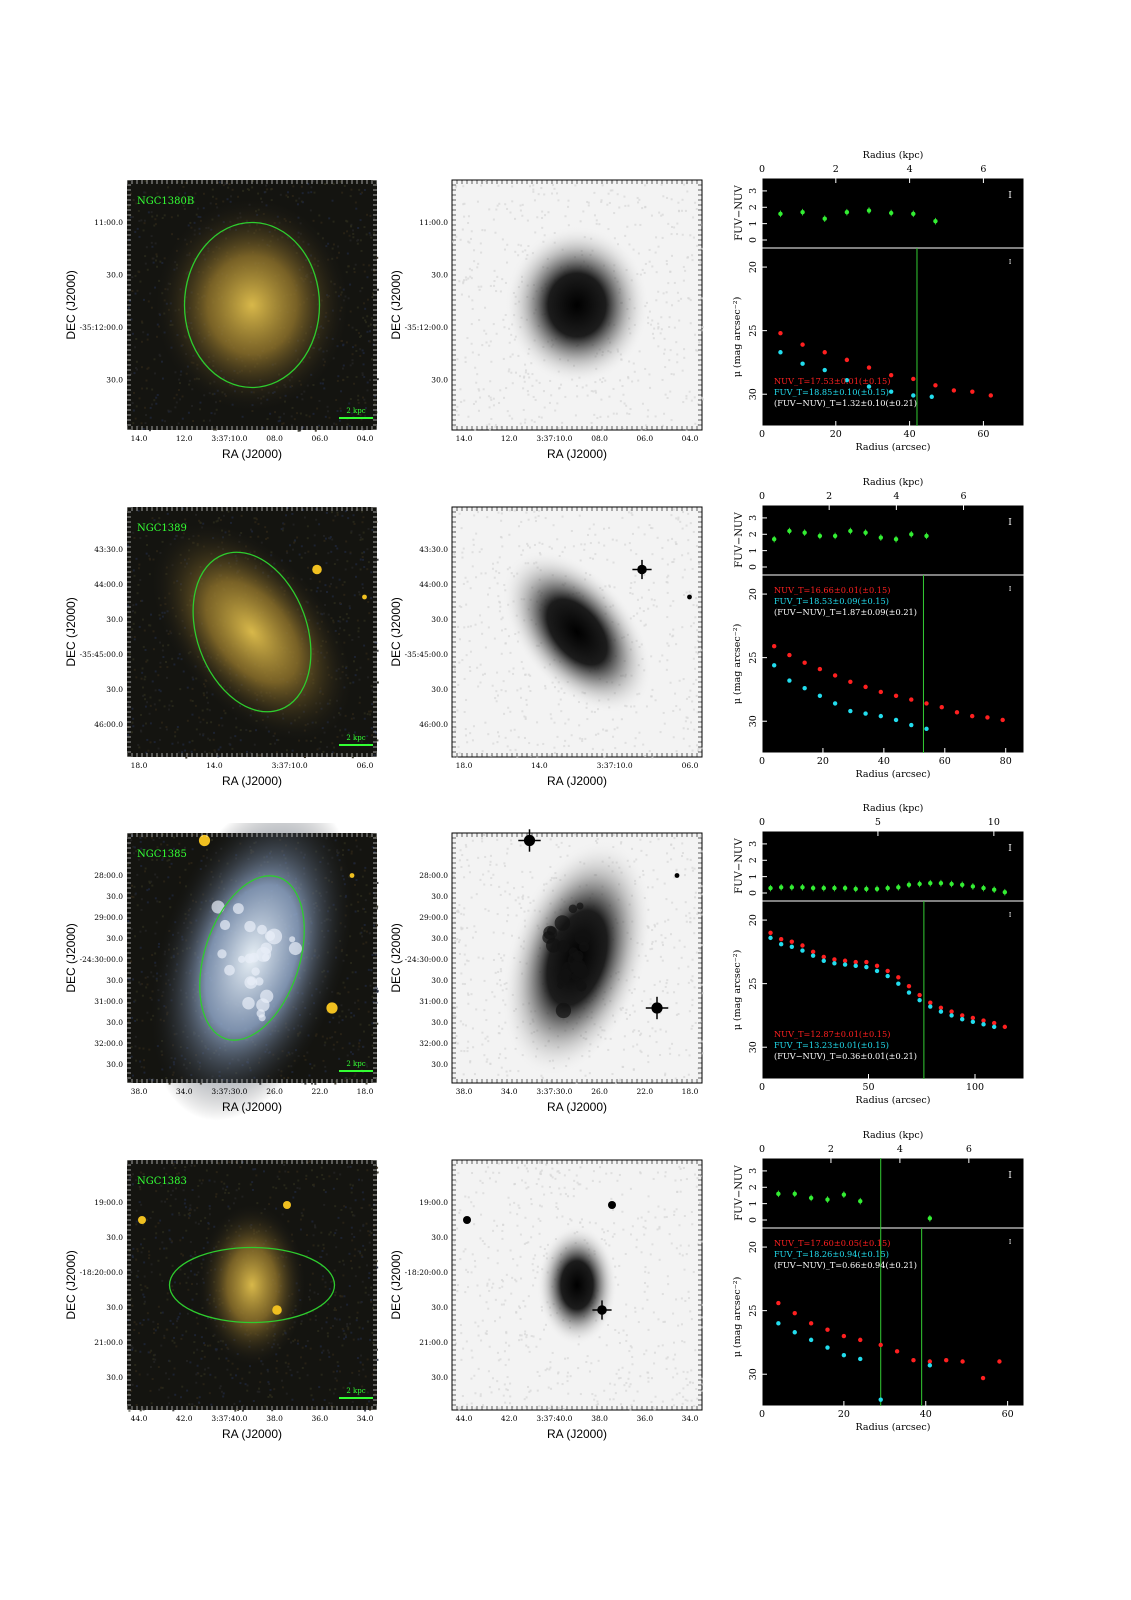 This screenshot has width=1131, height=1600. What do you see at coordinates (509, 1091) in the screenshot?
I see `ra-tick-label: 34.0` at bounding box center [509, 1091].